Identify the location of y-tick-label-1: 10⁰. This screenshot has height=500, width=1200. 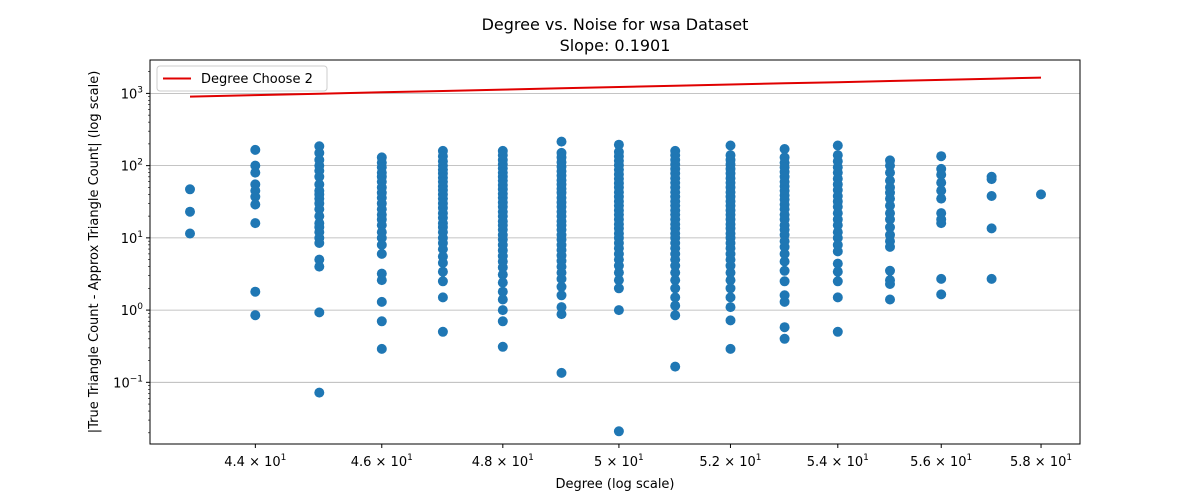
(132, 310).